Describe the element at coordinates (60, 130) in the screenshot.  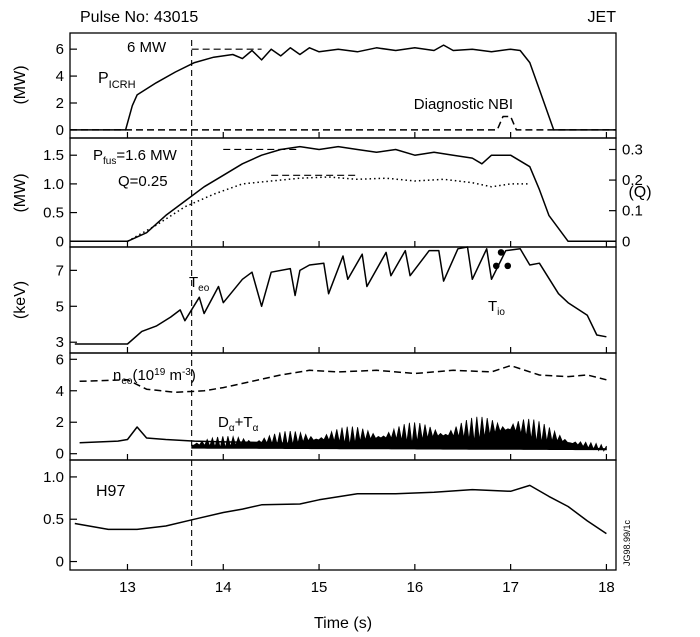
I see `panel1-ytick-label: 0` at that location.